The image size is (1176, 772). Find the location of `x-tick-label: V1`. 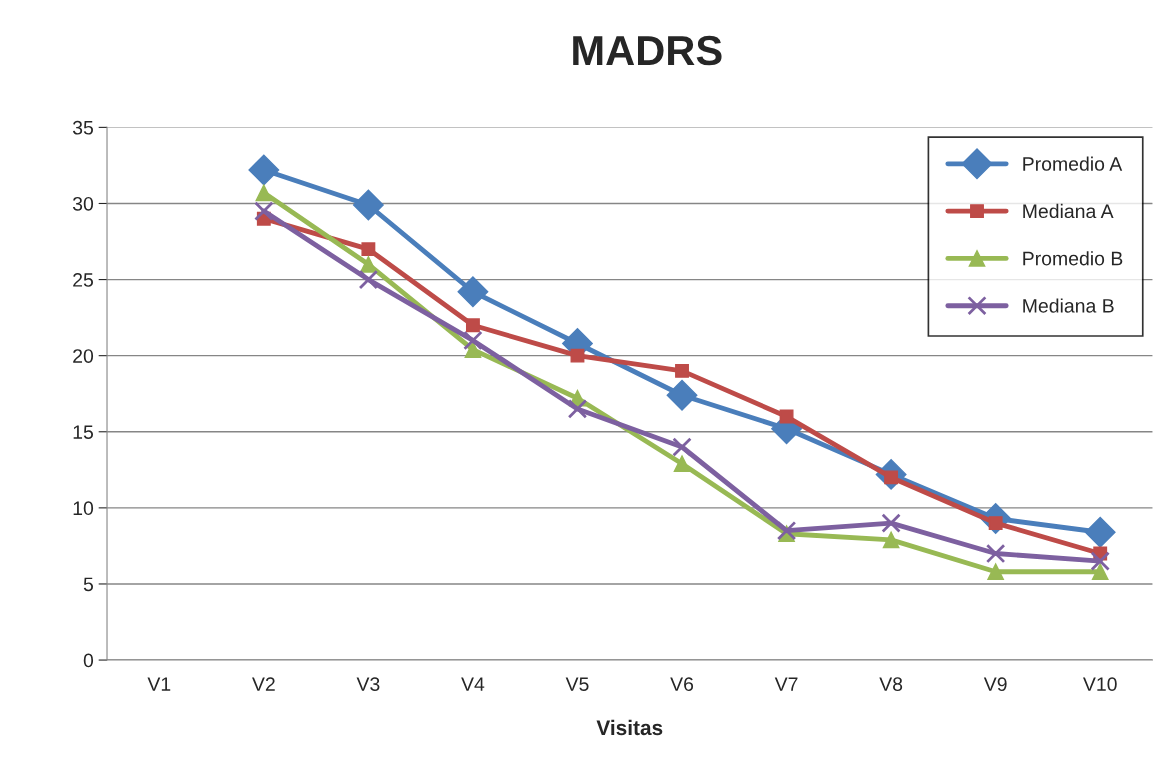

x-tick-label: V1 is located at coordinates (159, 684).